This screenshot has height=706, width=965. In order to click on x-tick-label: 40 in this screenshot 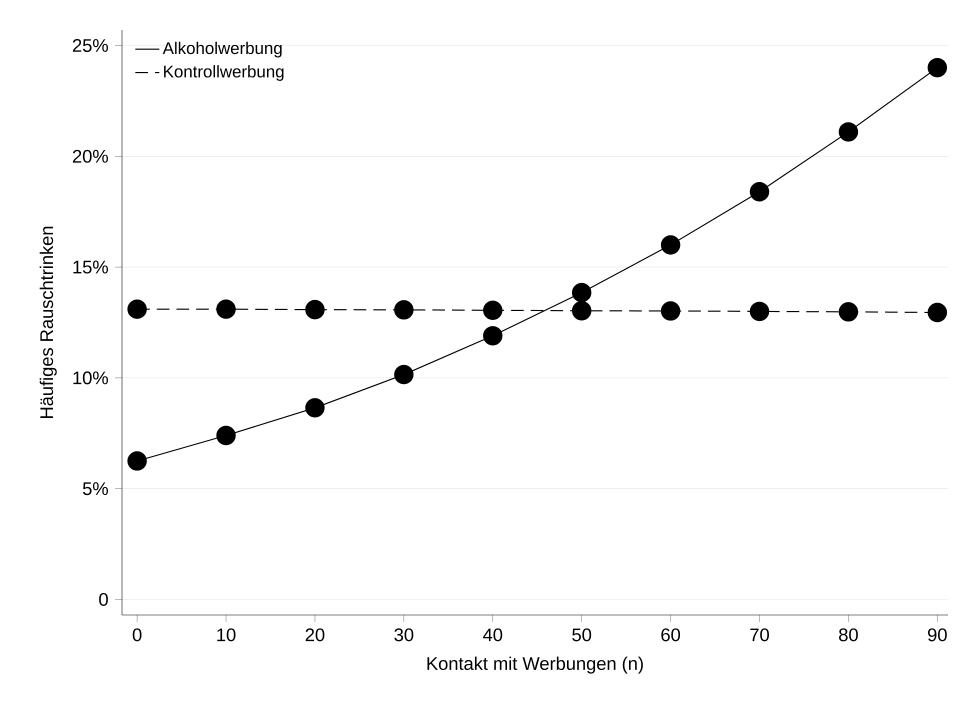, I will do `click(492, 635)`.